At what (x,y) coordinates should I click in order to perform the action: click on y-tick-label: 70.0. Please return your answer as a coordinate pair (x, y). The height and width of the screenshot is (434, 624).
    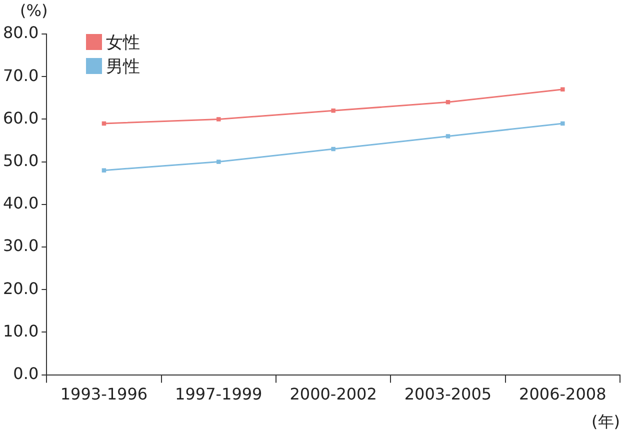
    Looking at the image, I should click on (21, 75).